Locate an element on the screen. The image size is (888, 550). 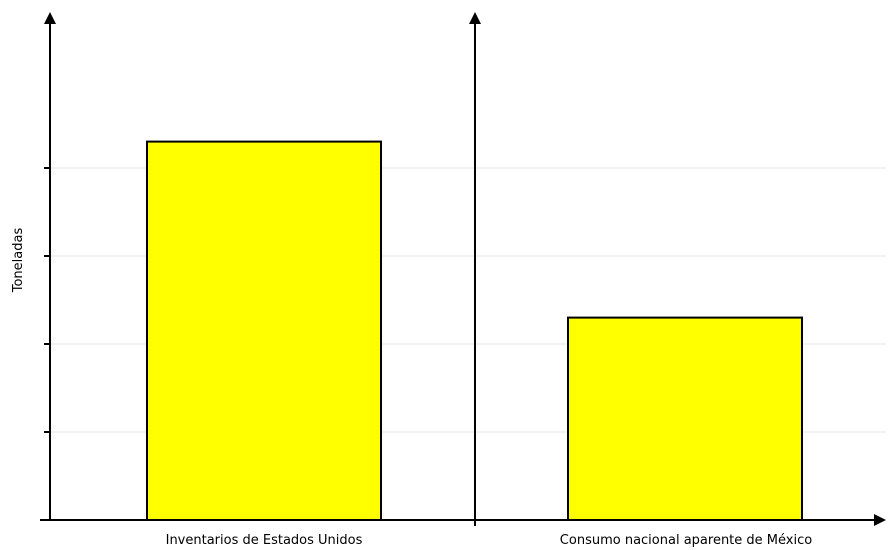
x-axis-arrow is located at coordinates (880, 520).